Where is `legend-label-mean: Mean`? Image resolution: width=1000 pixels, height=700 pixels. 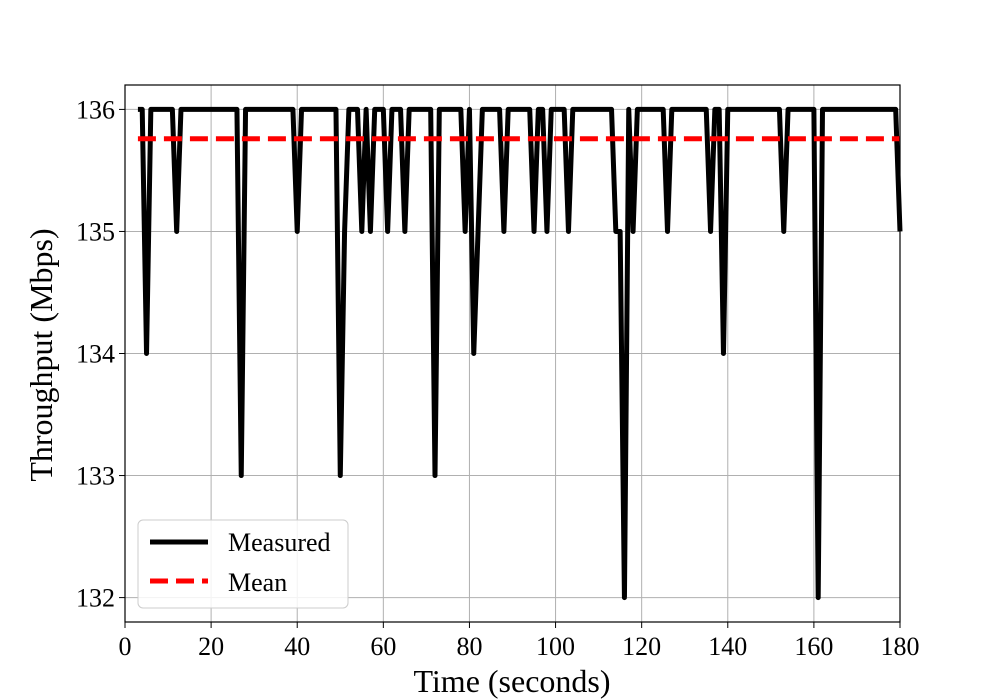
legend-label-mean: Mean is located at coordinates (257, 582).